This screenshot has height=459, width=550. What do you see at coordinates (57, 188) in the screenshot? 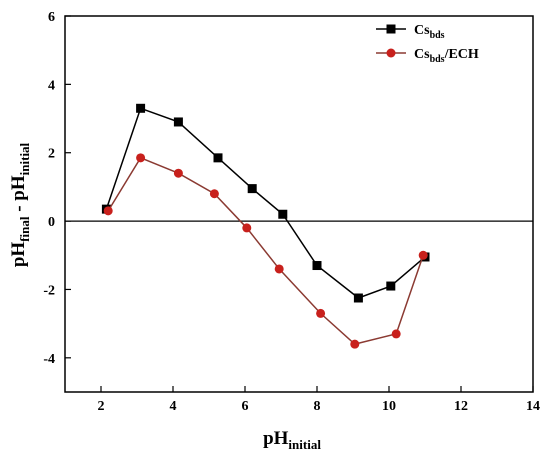
I see `y-axis-ticks: -4 -2 0 2 4 6` at bounding box center [57, 188].